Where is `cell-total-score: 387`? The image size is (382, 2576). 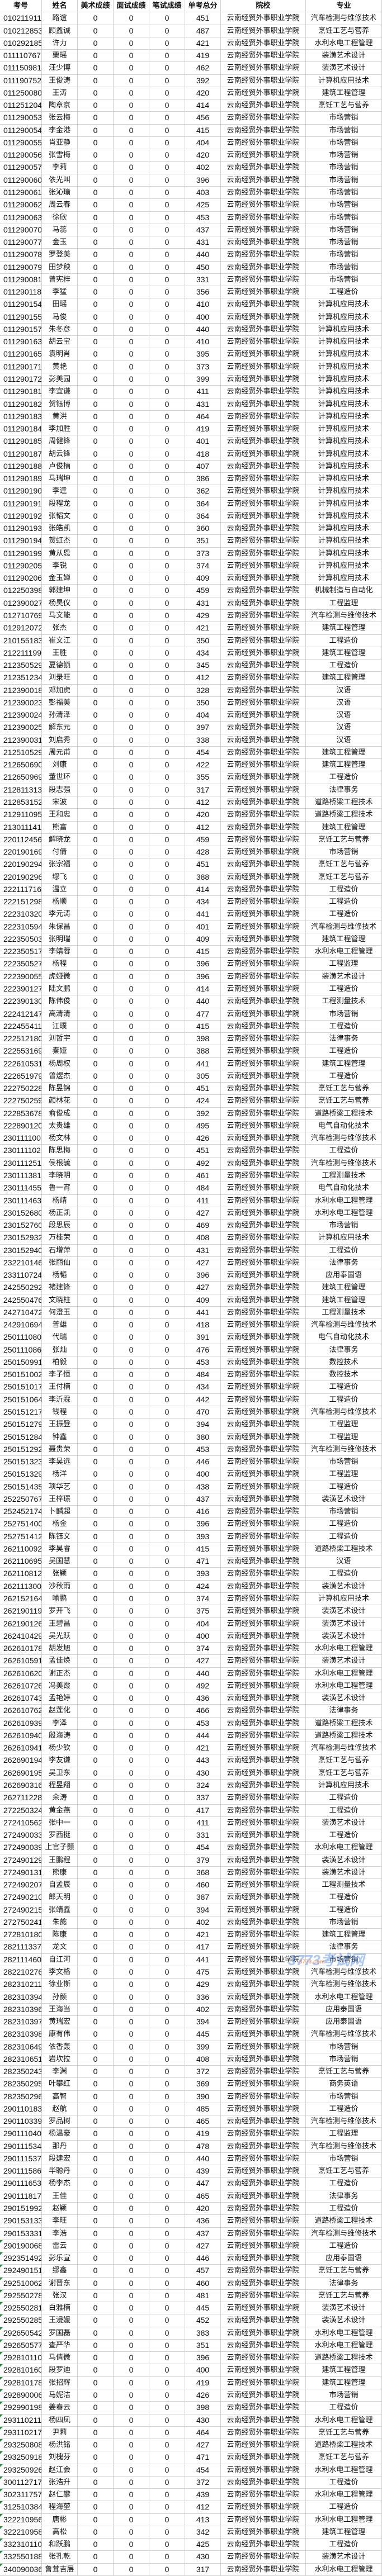
cell-total-score: 387 is located at coordinates (203, 1897).